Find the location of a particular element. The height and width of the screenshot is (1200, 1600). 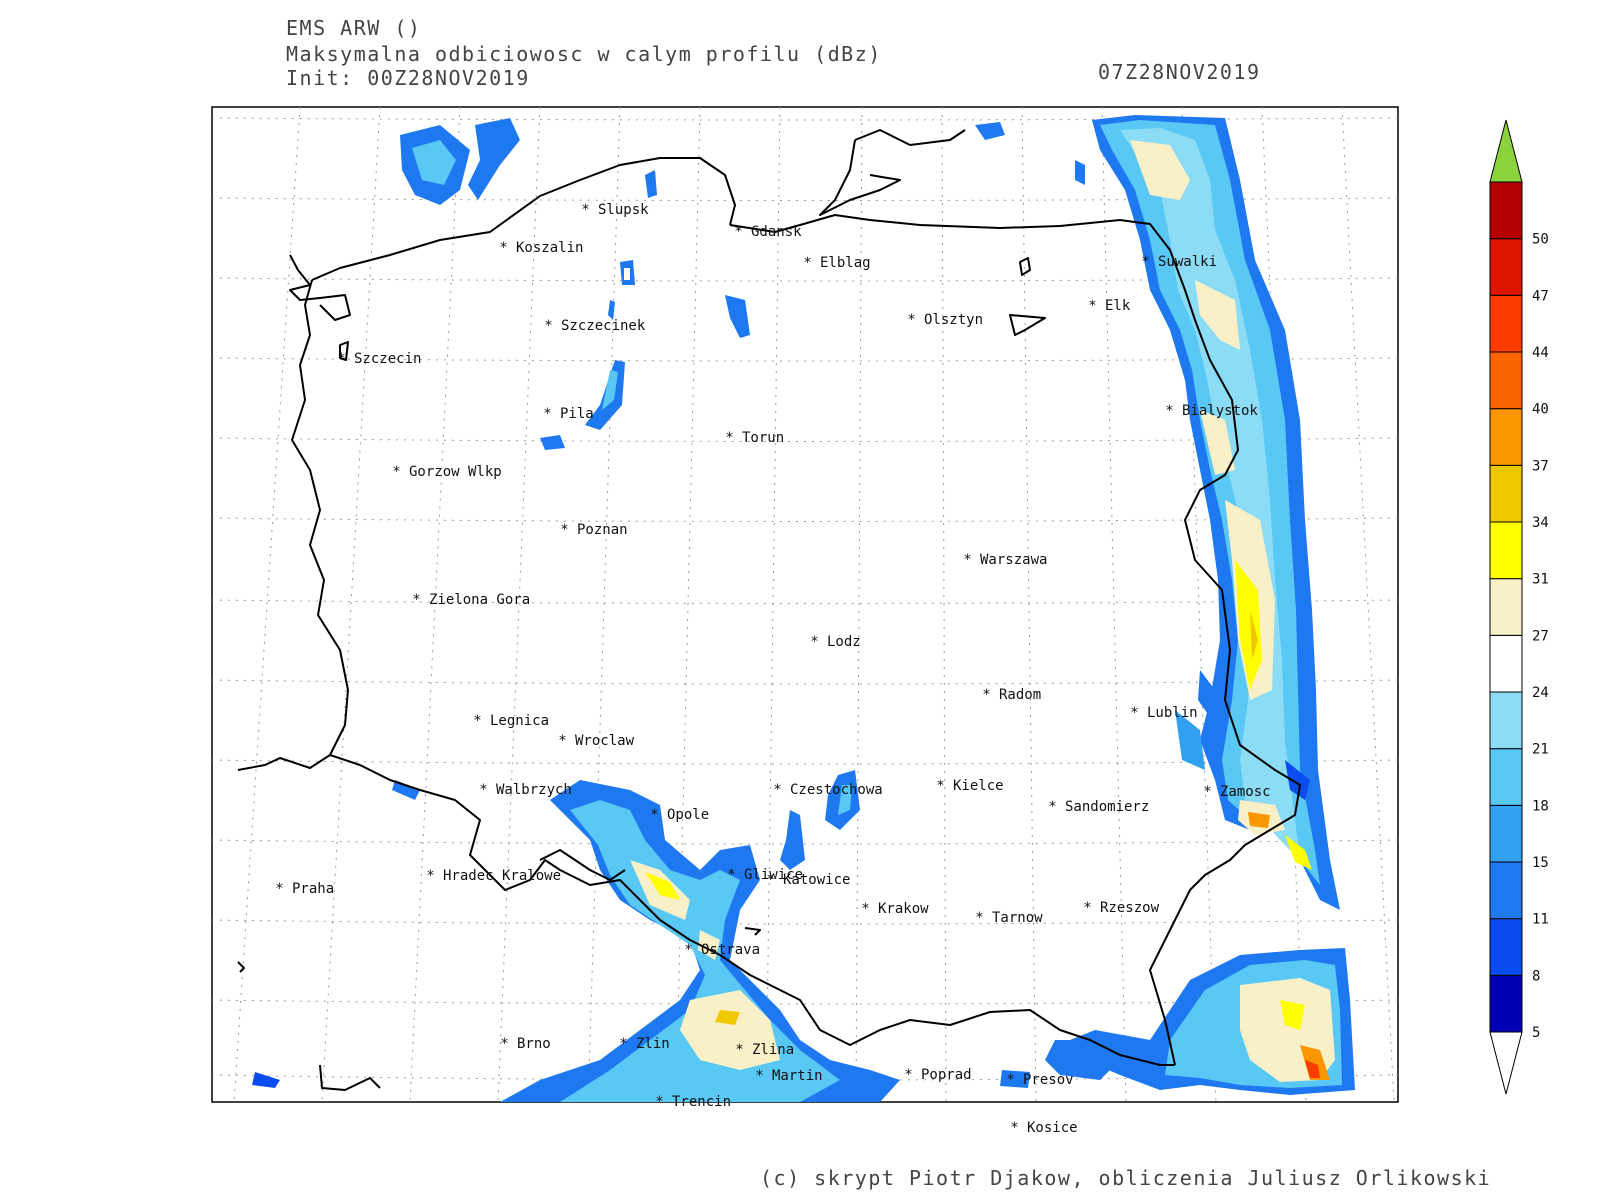

city-slupsk: * Slupsk is located at coordinates (615, 210).